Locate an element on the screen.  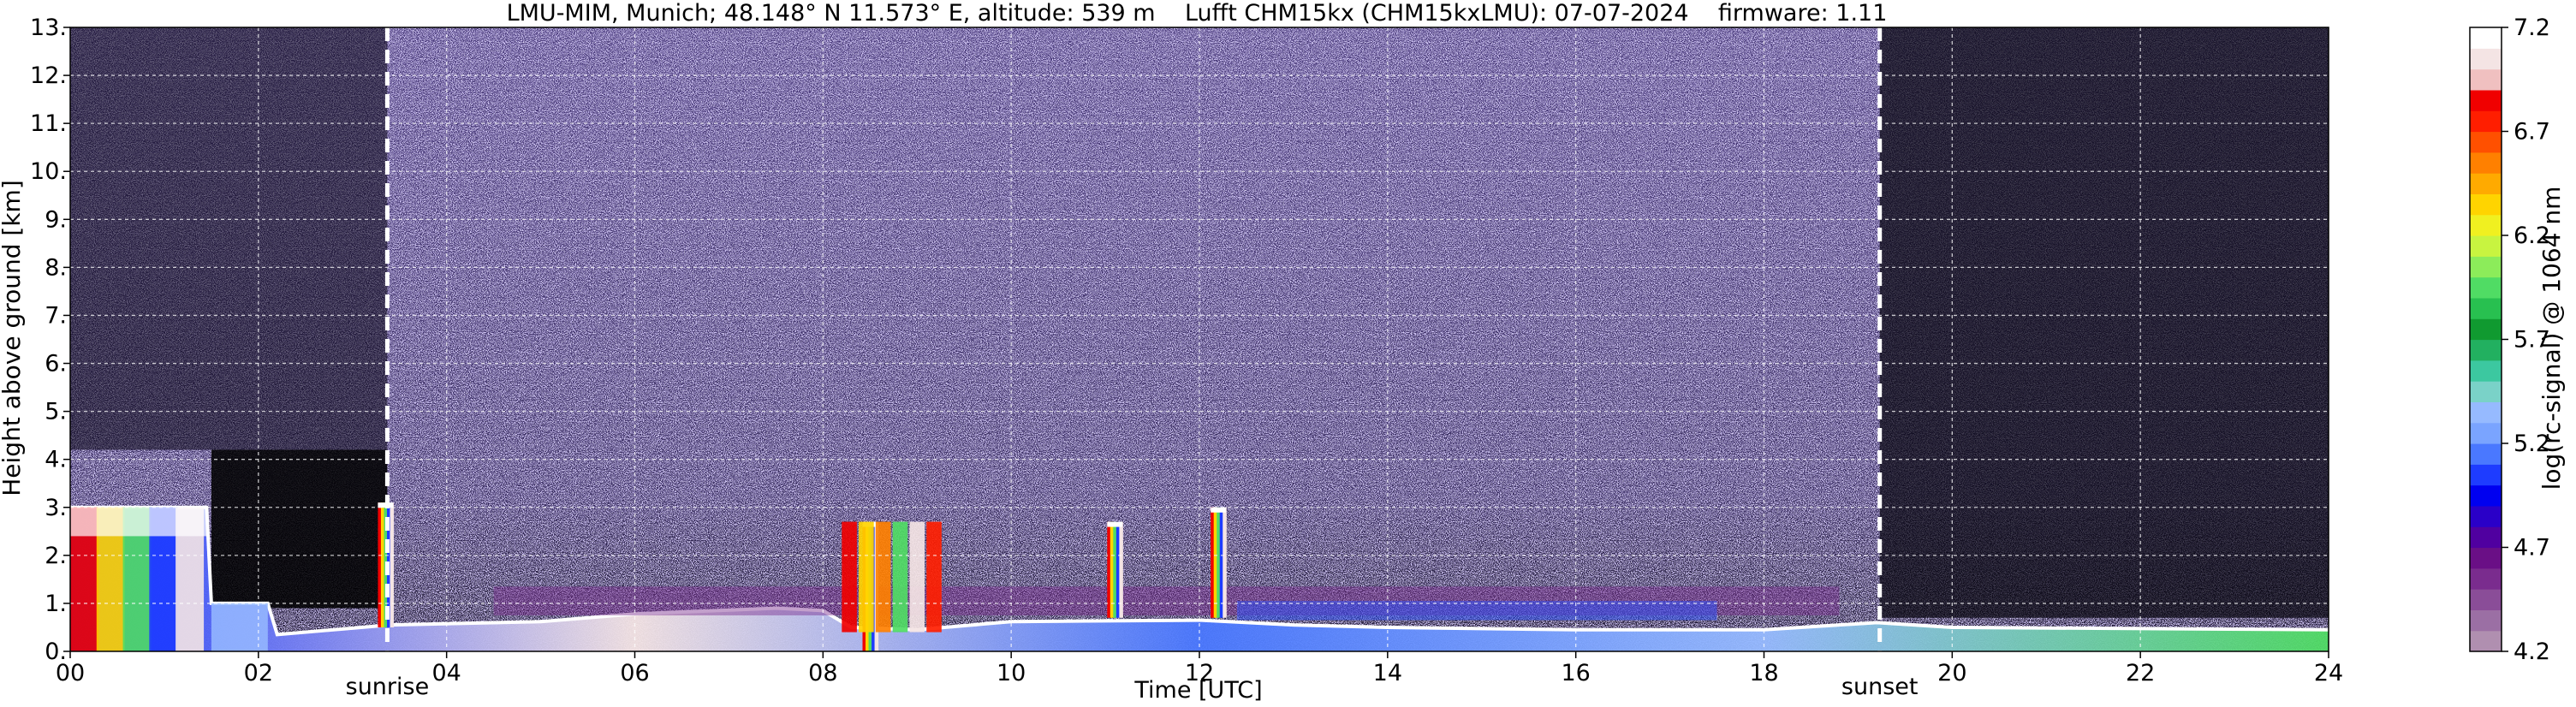
y-tick-label: 4. is located at coordinates (56, 460).